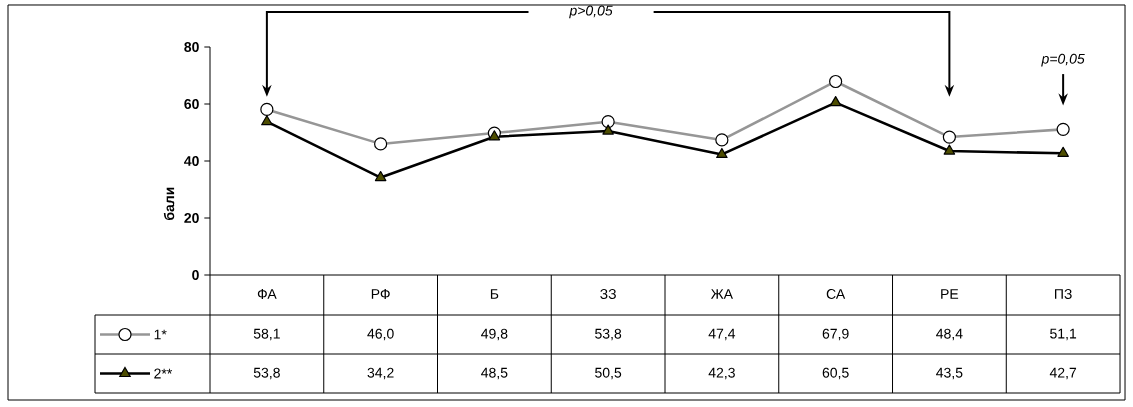 Image resolution: width=1133 pixels, height=407 pixels. What do you see at coordinates (191, 218) in the screenshot?
I see `y-tick-label: 20` at bounding box center [191, 218].